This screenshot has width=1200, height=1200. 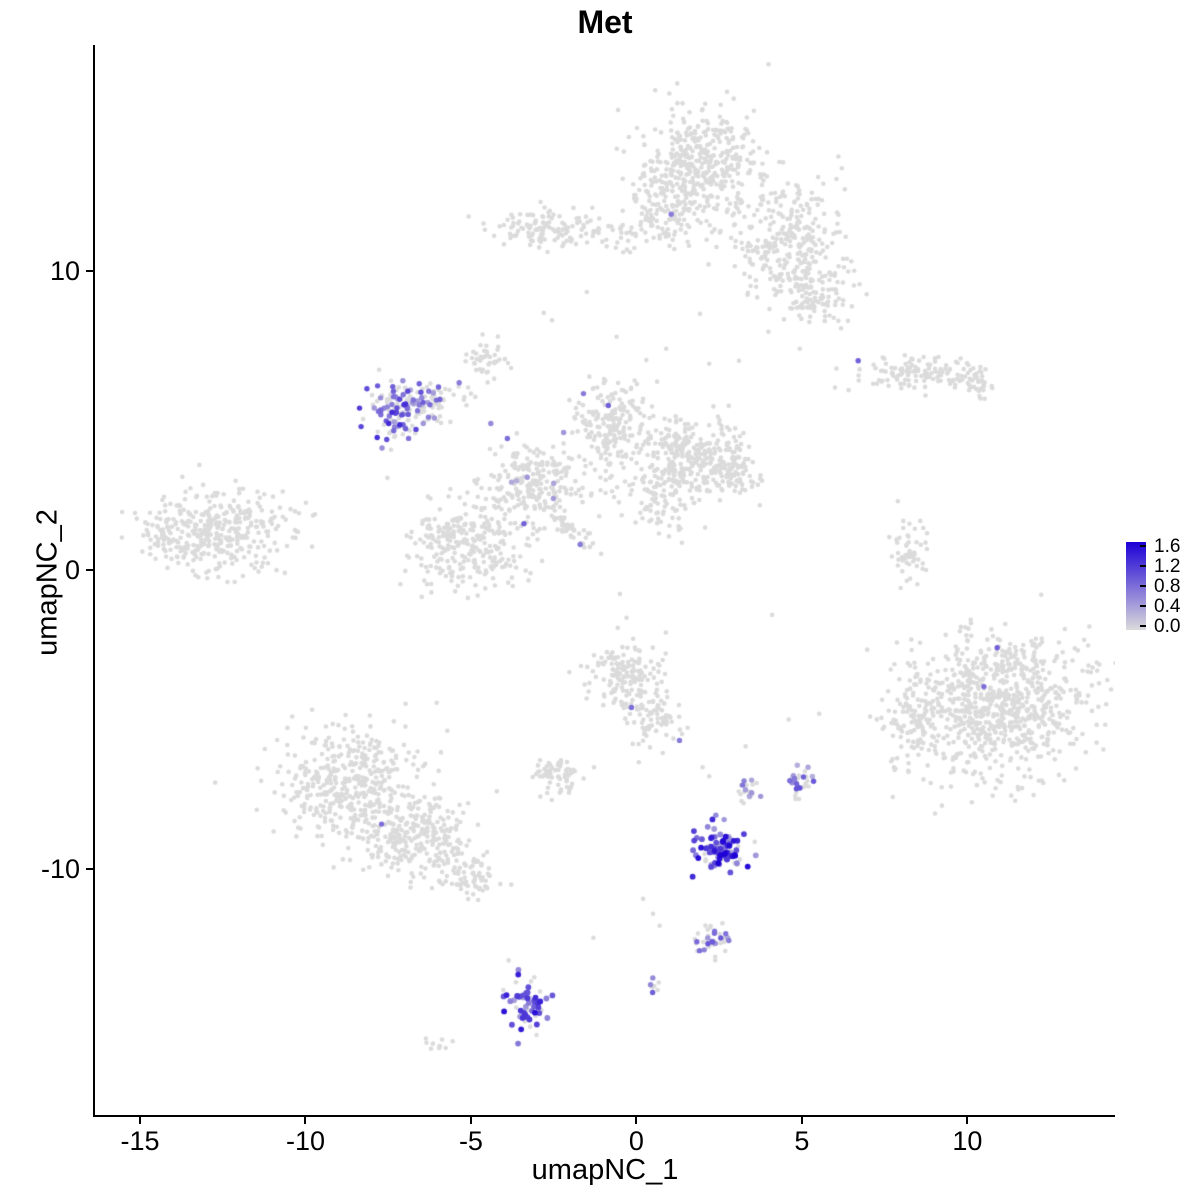 What do you see at coordinates (1167, 546) in the screenshot?
I see `legend-tick-label: 1.6` at bounding box center [1167, 546].